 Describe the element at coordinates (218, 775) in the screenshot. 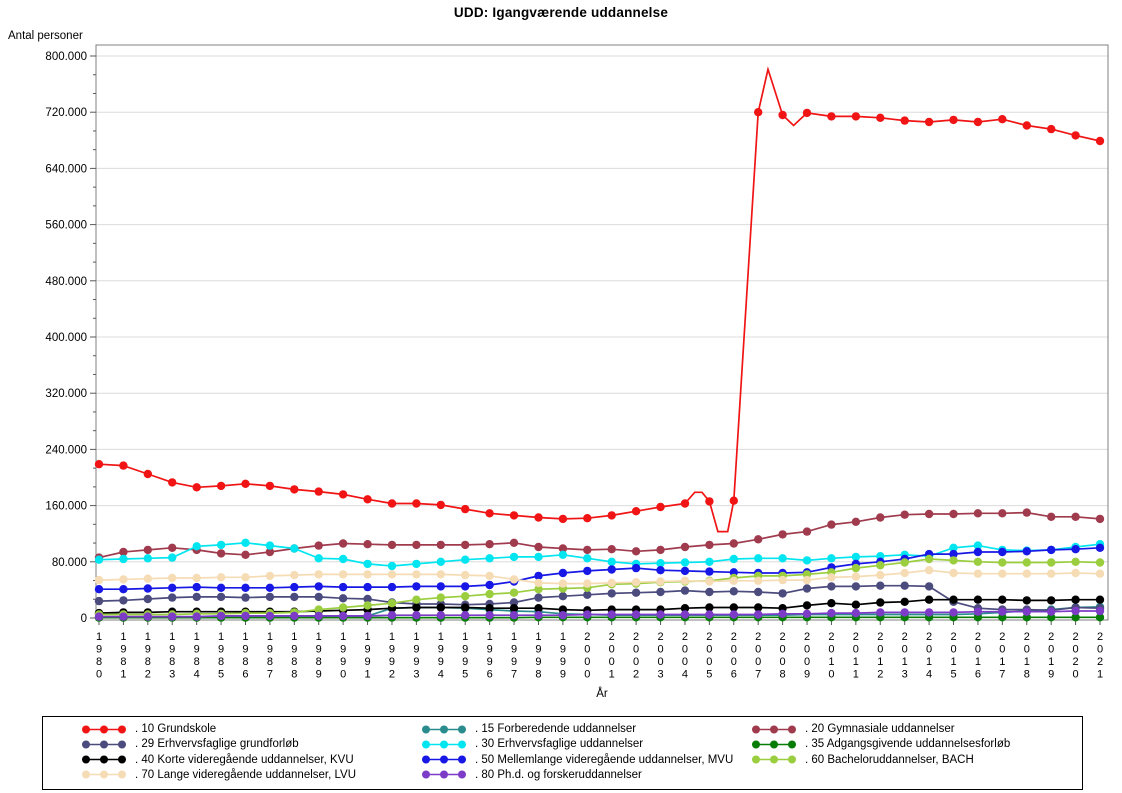

I see `legend-item: . 70 Lange videregående uddannelser, LVU` at that location.